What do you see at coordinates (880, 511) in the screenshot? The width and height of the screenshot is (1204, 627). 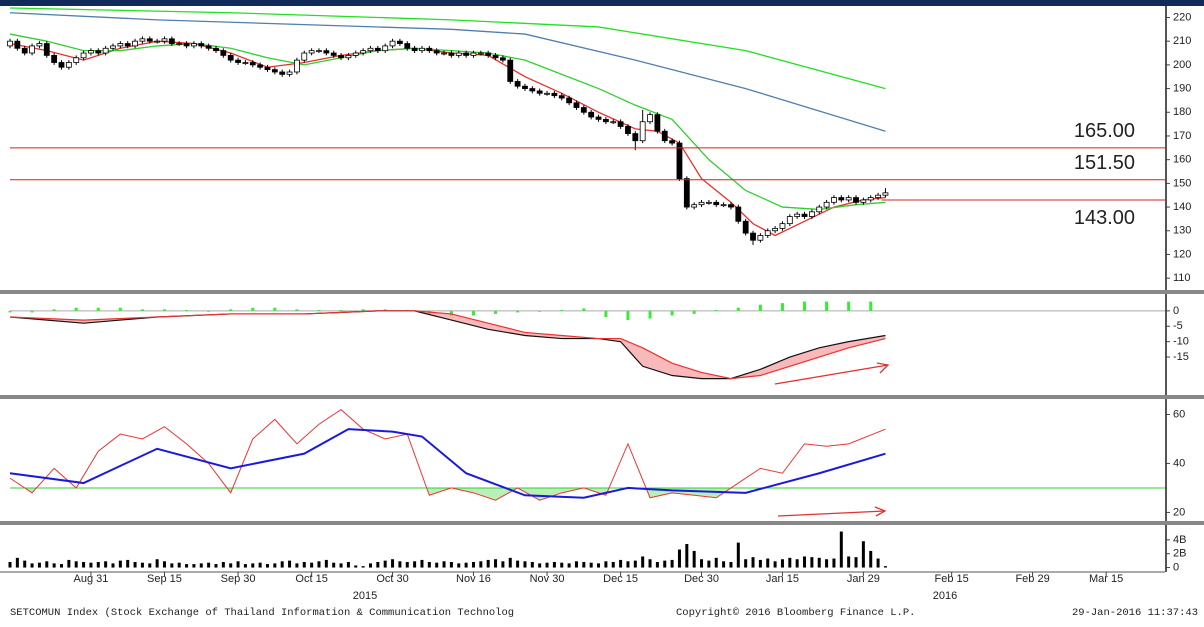 I see `arrow-head` at bounding box center [880, 511].